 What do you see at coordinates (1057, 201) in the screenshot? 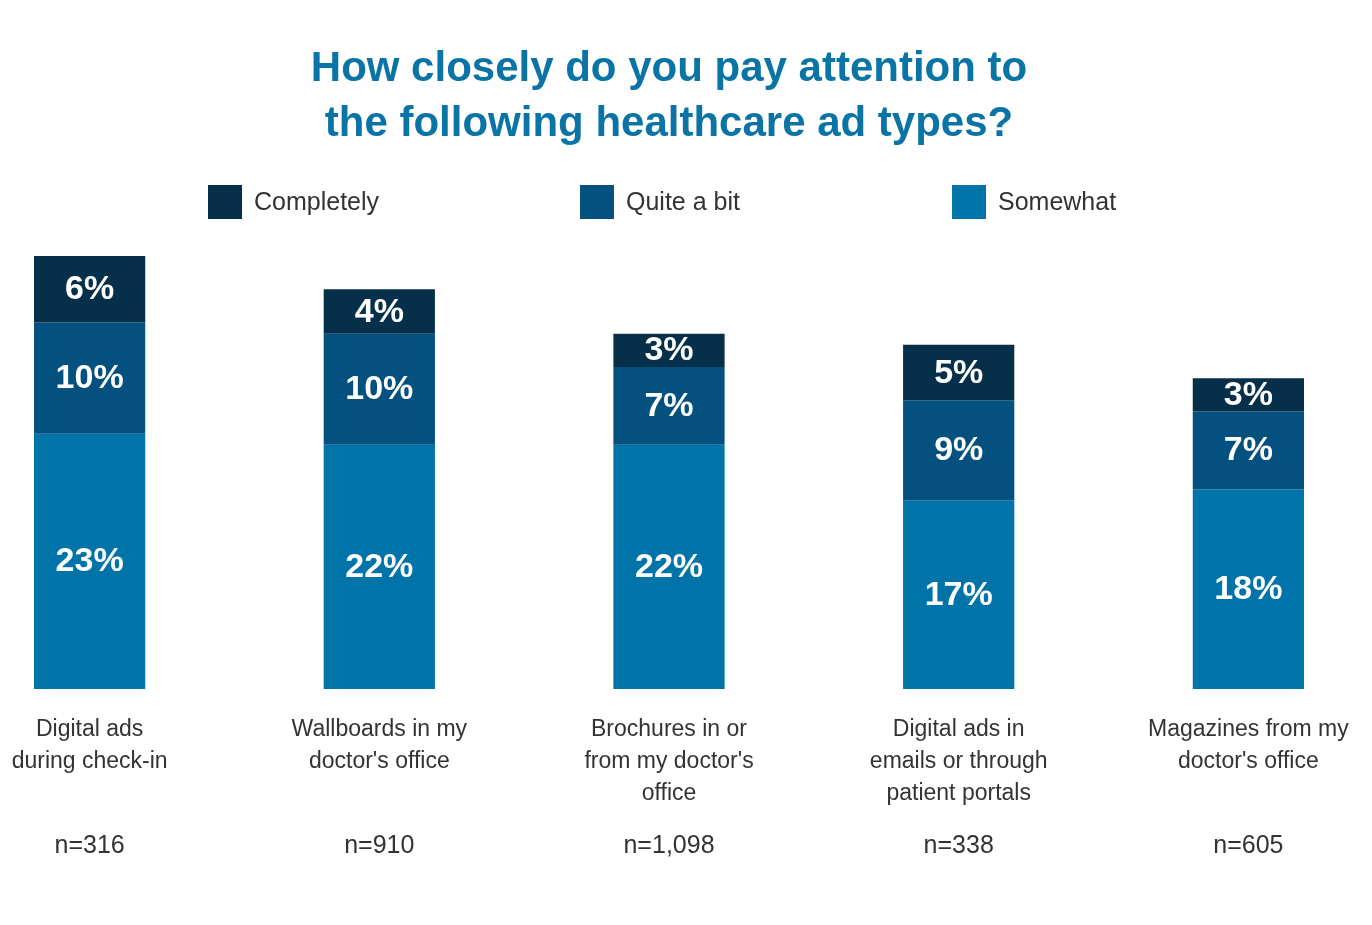
I see `legend-label: Somewhat` at bounding box center [1057, 201].